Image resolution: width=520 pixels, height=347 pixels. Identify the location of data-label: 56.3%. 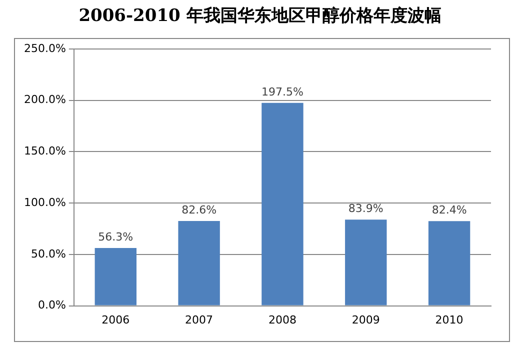
(116, 237).